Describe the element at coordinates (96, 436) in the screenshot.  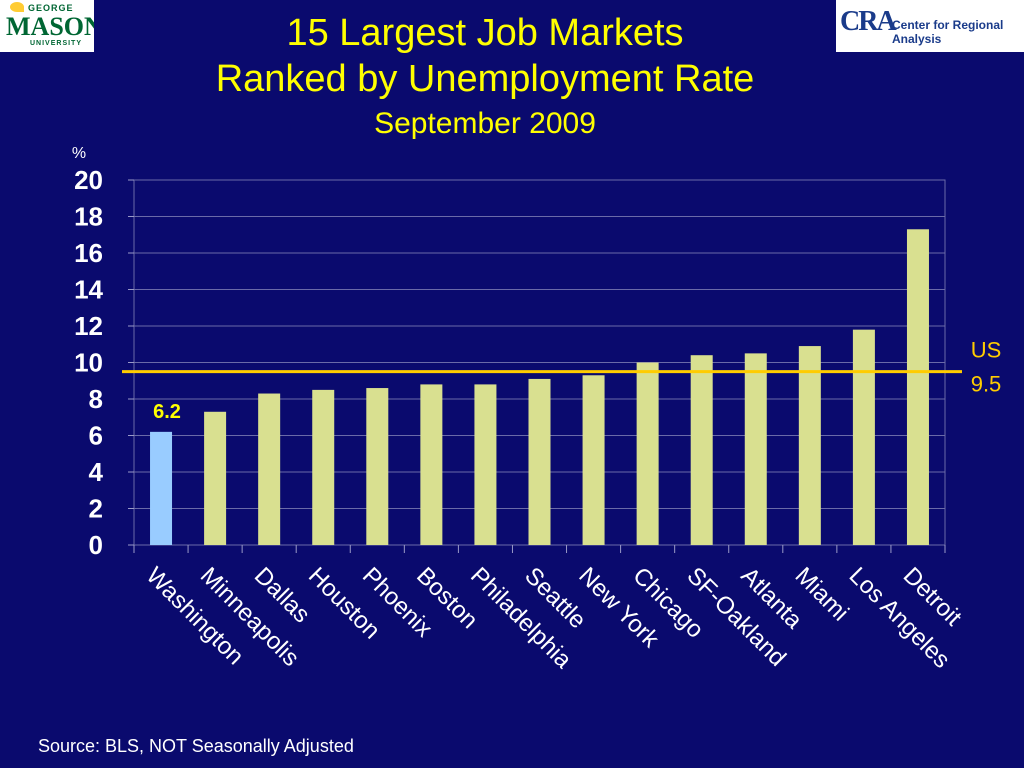
I see `y-tick-label: 6` at that location.